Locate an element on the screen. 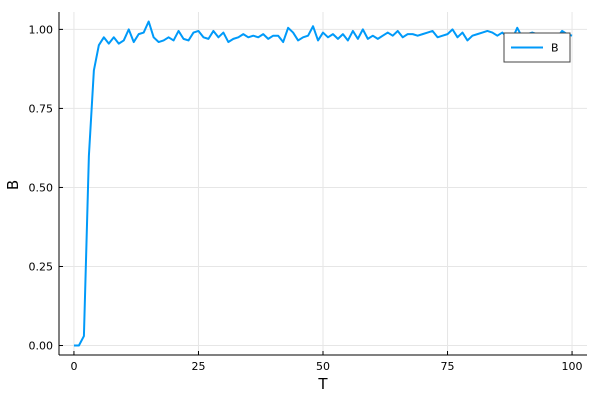 The image size is (600, 400). y-tick-label: 0.50 is located at coordinates (41, 187).